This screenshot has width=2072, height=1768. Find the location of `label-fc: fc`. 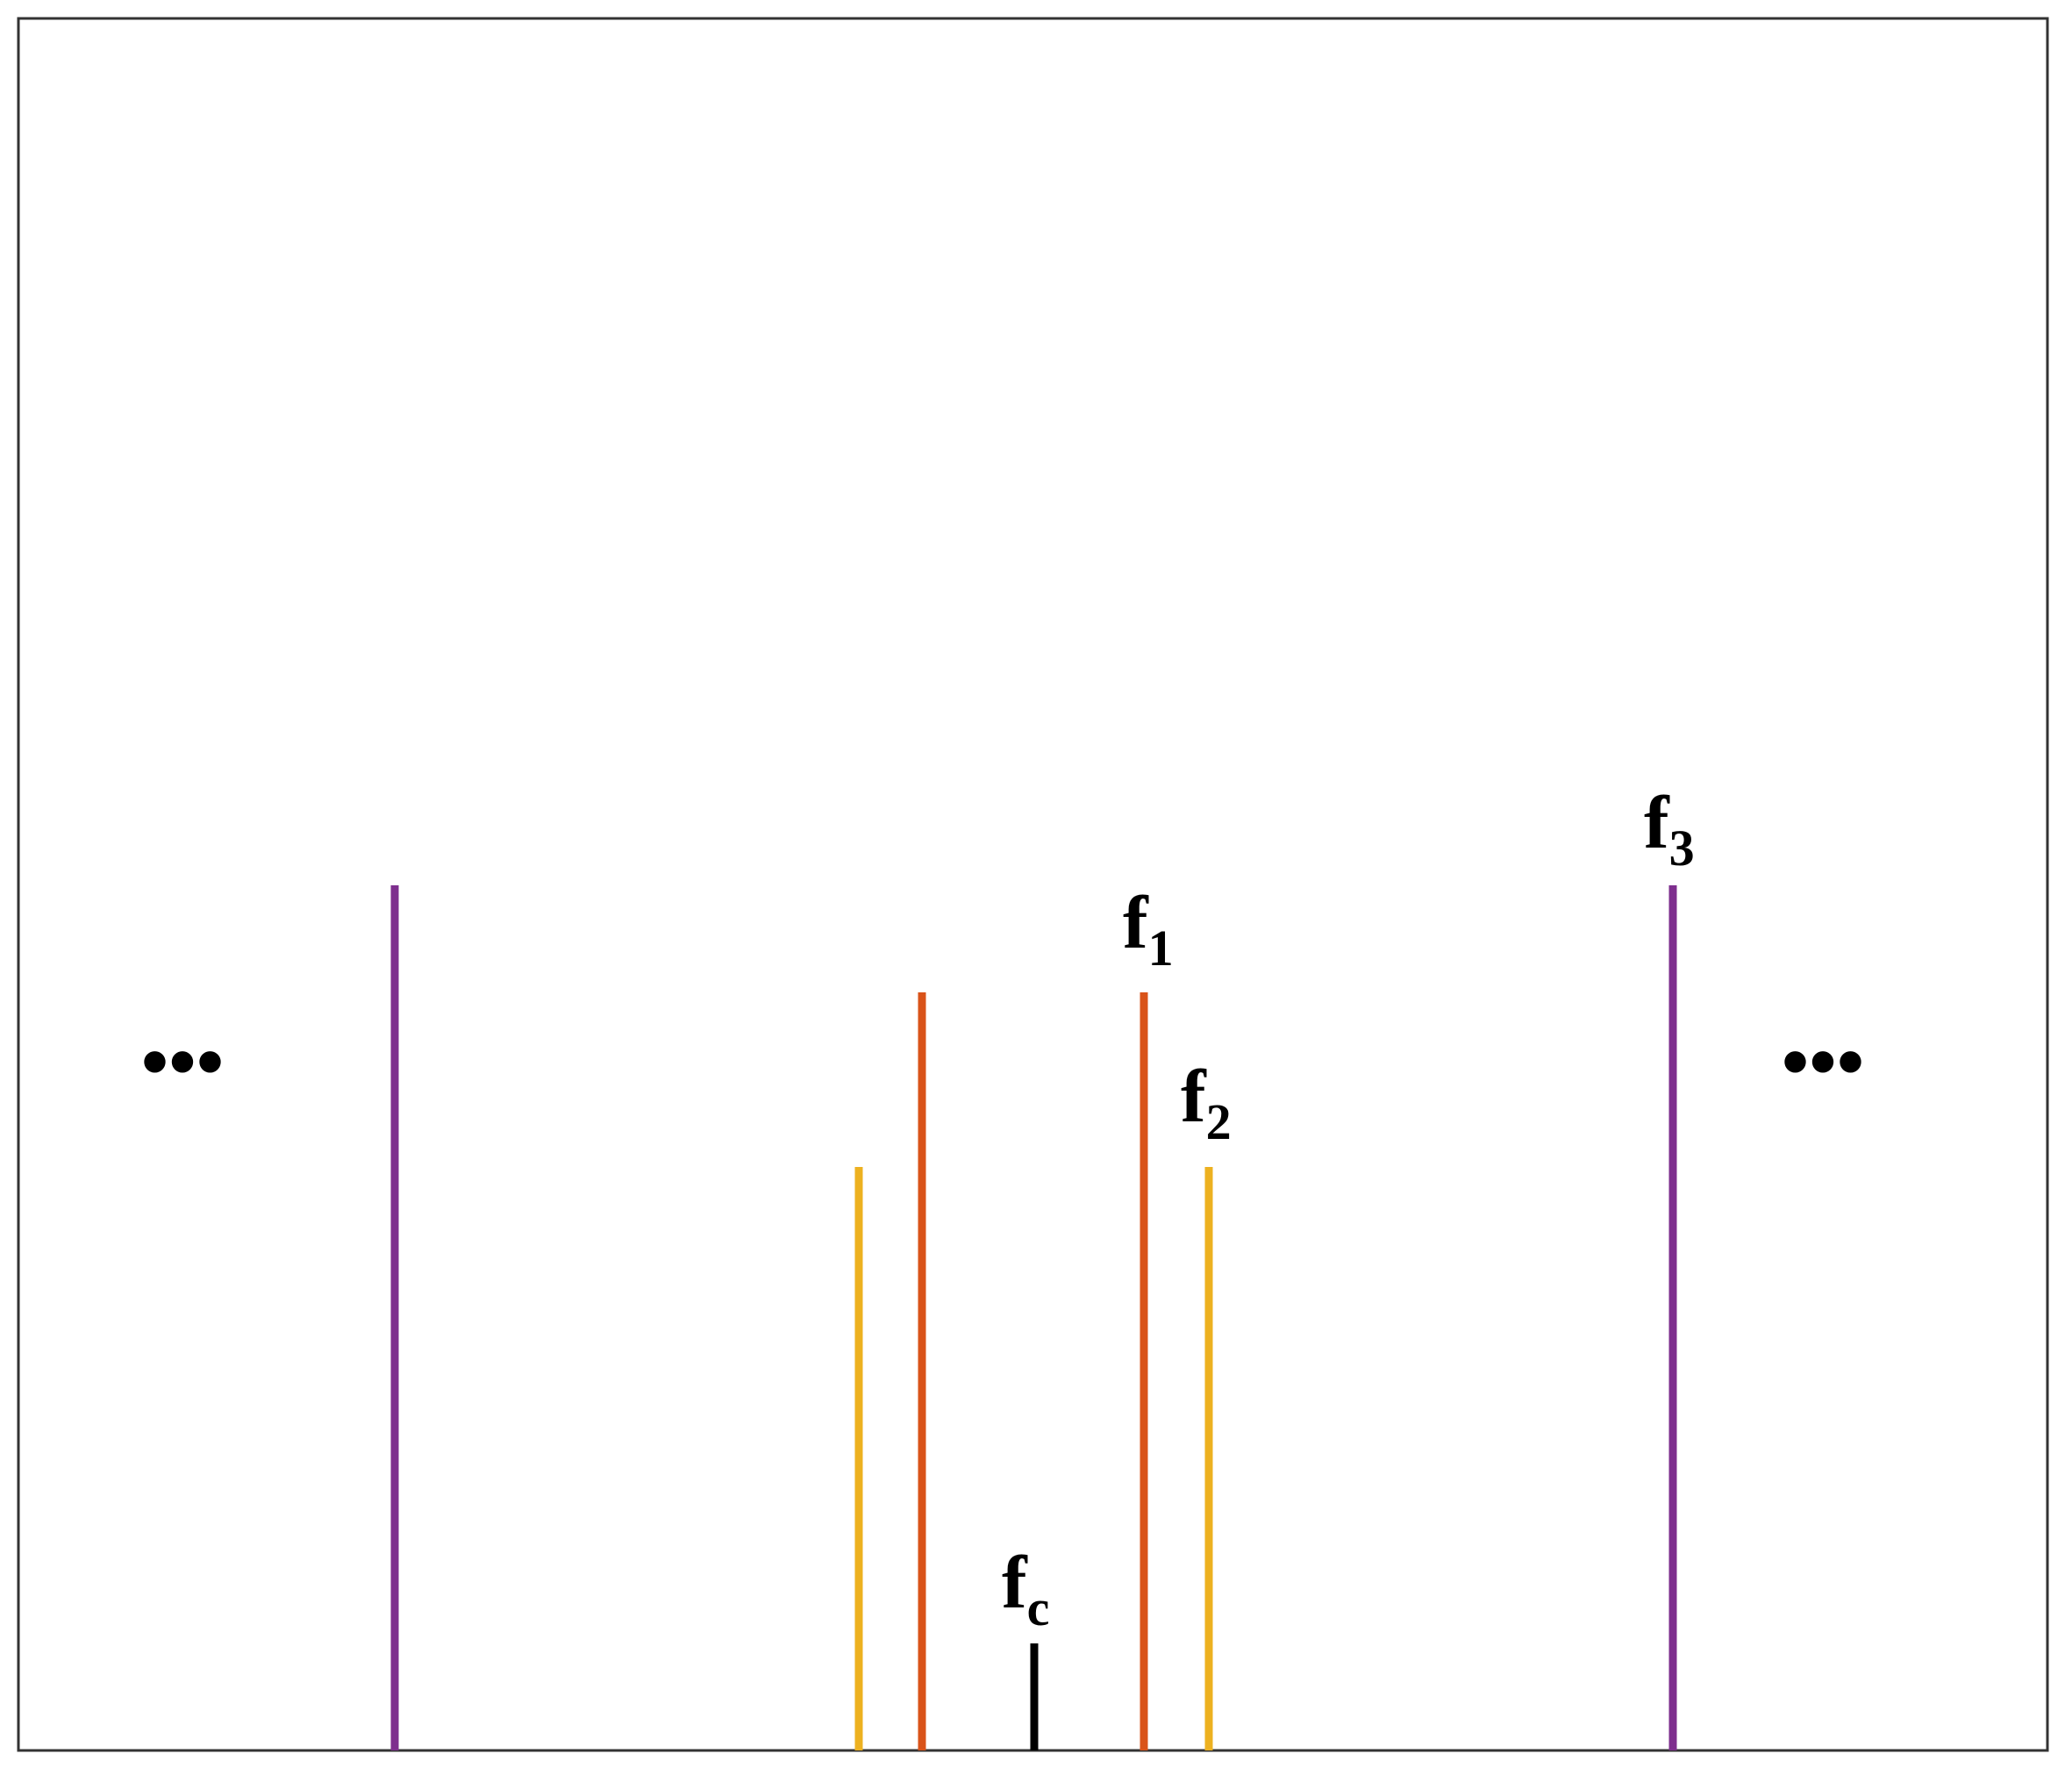

label-fc: fc is located at coordinates (1025, 1588).